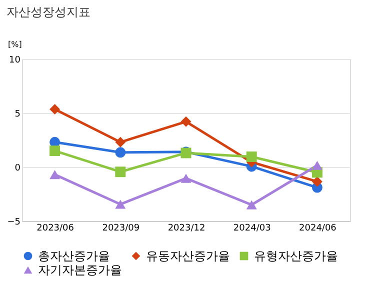  I want to click on y-tick-label: 5, so click(17, 115).